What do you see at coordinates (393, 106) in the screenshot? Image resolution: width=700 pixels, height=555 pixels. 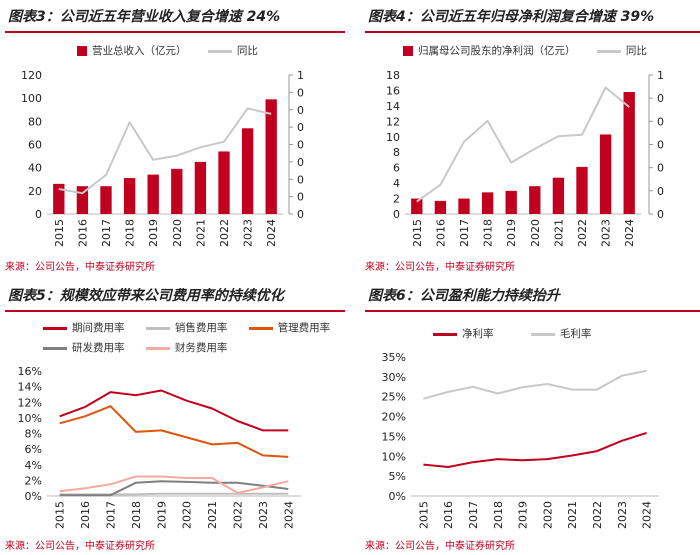 I see `y-tick-label: 14` at bounding box center [393, 106].